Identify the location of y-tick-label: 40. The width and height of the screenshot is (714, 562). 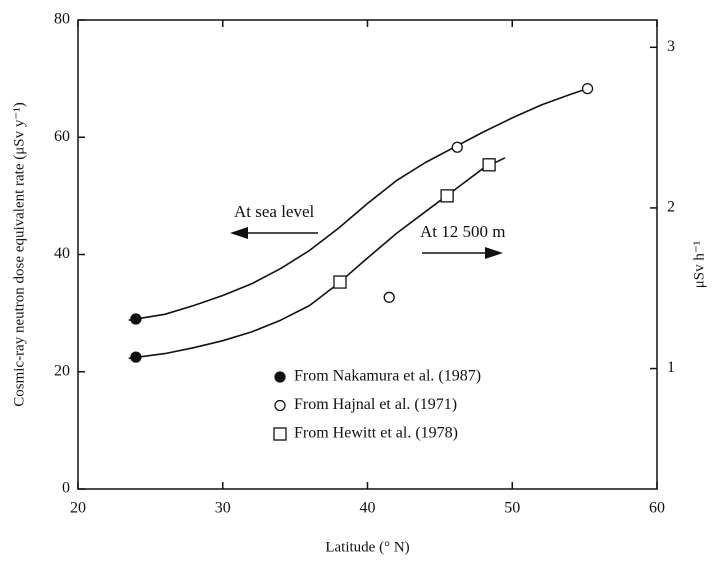
(62, 253).